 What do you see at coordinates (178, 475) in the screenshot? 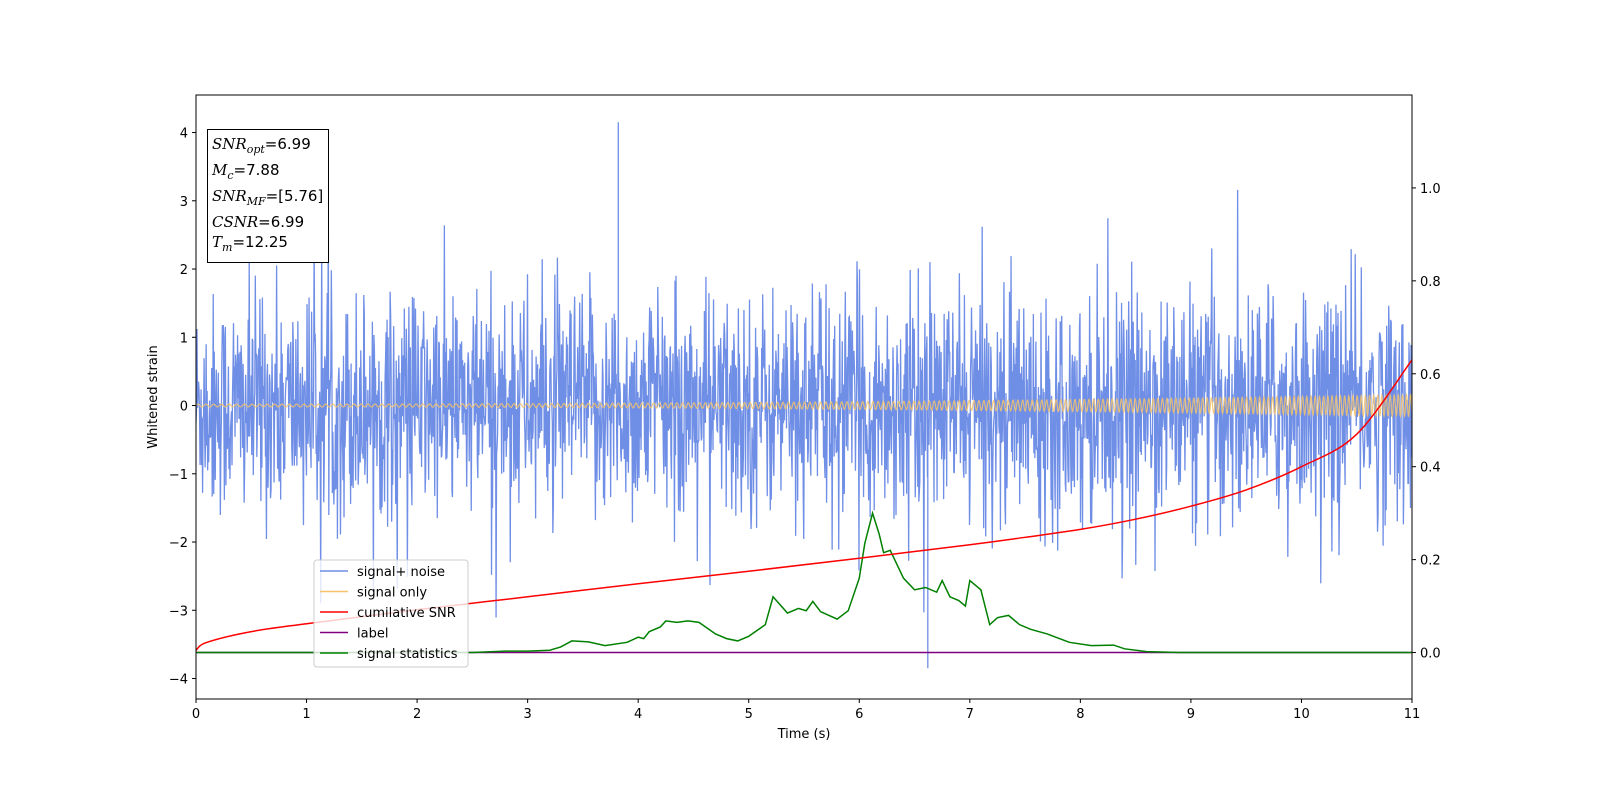
I see `y-left-tick-label: −1` at bounding box center [178, 475].